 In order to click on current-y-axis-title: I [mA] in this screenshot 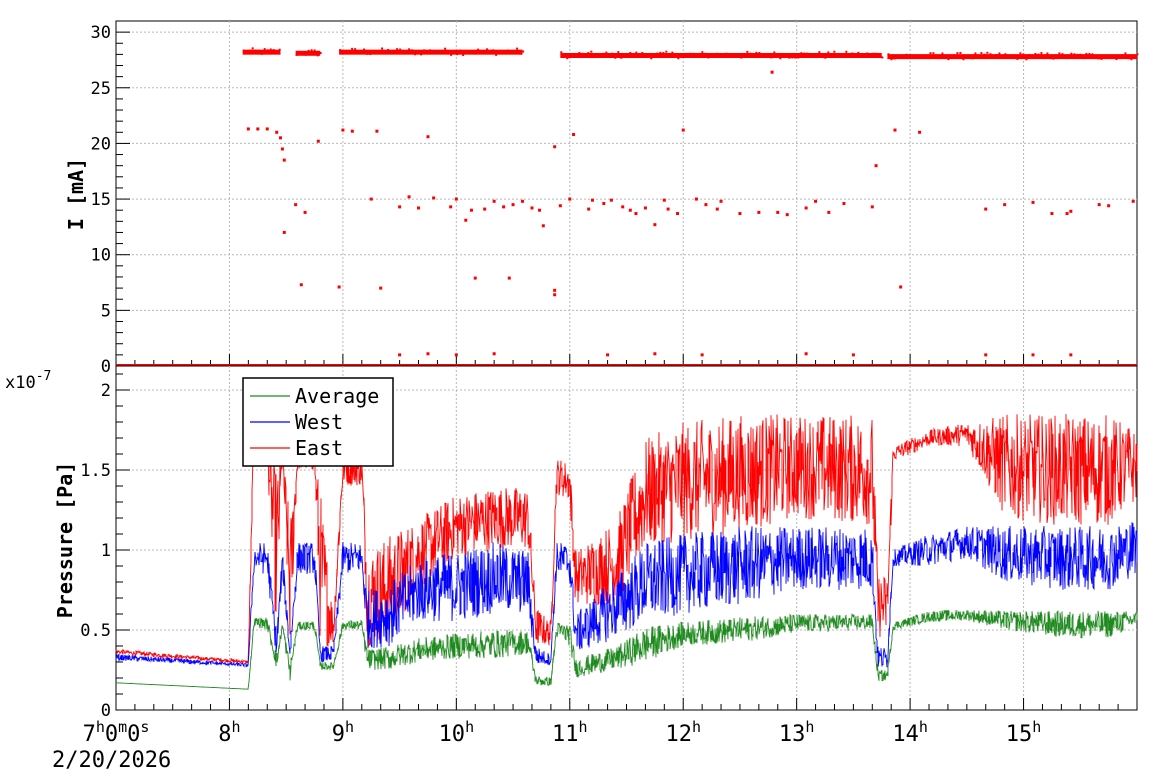, I will do `click(76, 194)`.